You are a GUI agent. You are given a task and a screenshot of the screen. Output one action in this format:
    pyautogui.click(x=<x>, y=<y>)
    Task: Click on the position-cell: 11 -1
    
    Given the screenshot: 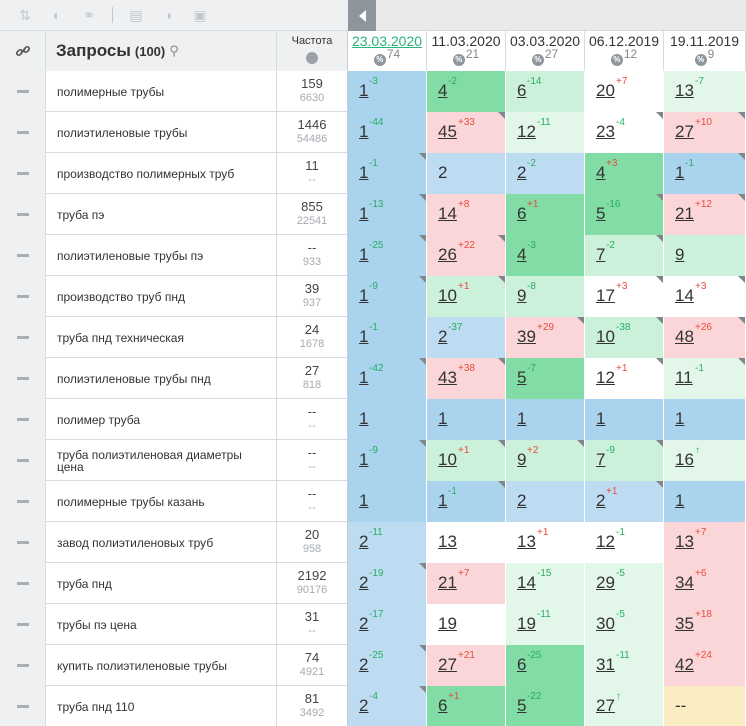 What is the action you would take?
    pyautogui.click(x=705, y=378)
    